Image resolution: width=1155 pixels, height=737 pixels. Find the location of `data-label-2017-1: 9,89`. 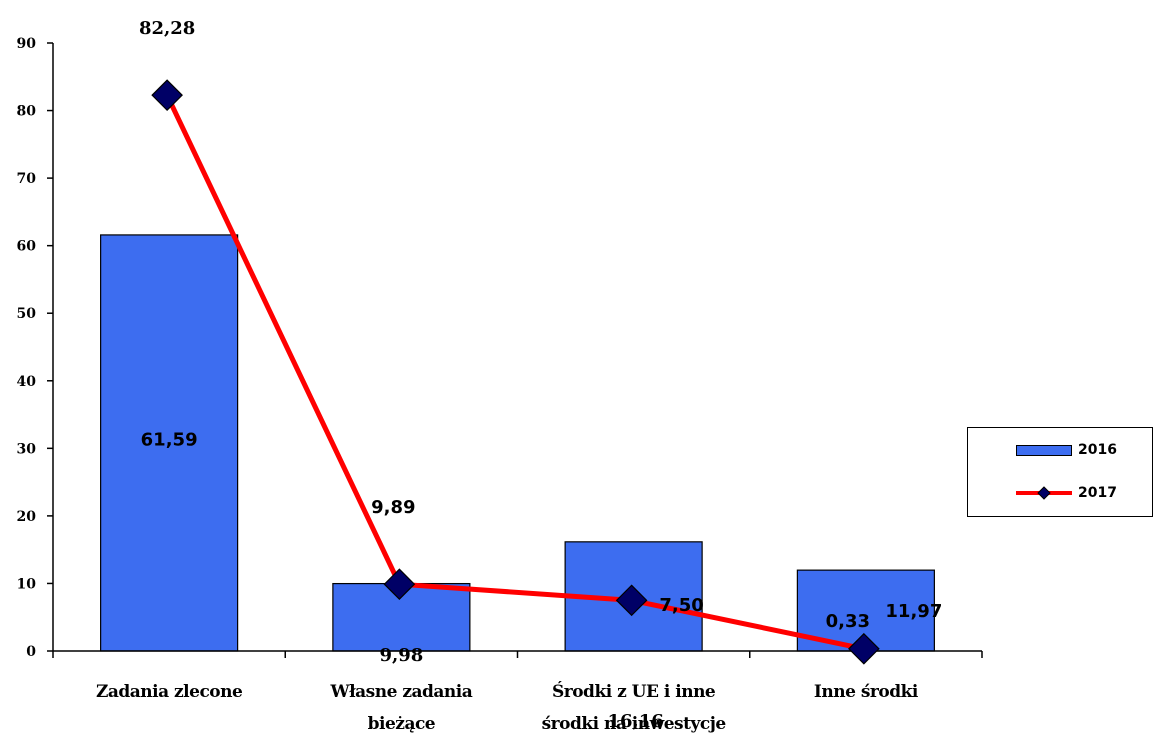

data-label-2017-1: 9,89 is located at coordinates (393, 507).